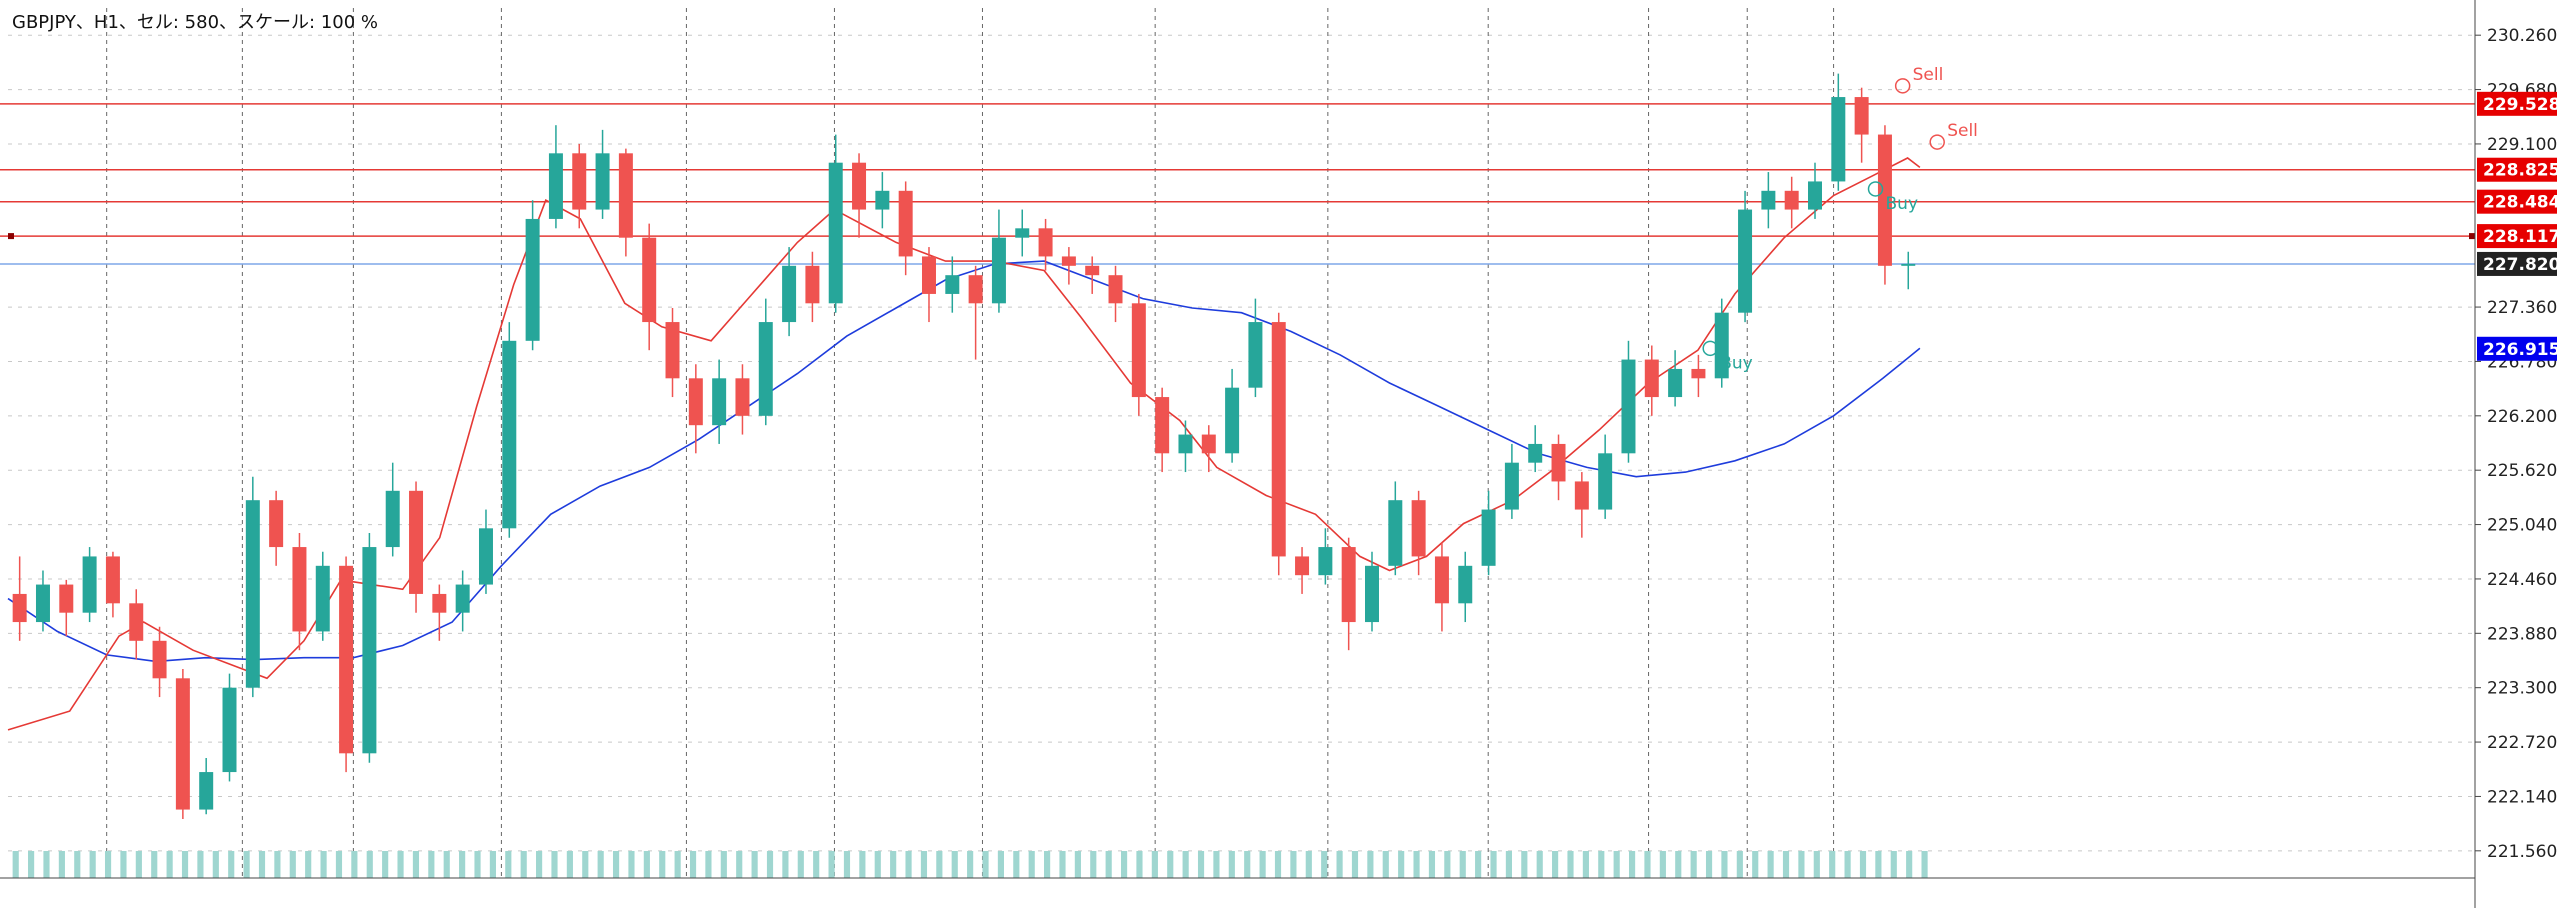 The width and height of the screenshot is (2560, 908). What do you see at coordinates (2522, 308) in the screenshot?
I see `price-tick-label: 227.360` at bounding box center [2522, 308].